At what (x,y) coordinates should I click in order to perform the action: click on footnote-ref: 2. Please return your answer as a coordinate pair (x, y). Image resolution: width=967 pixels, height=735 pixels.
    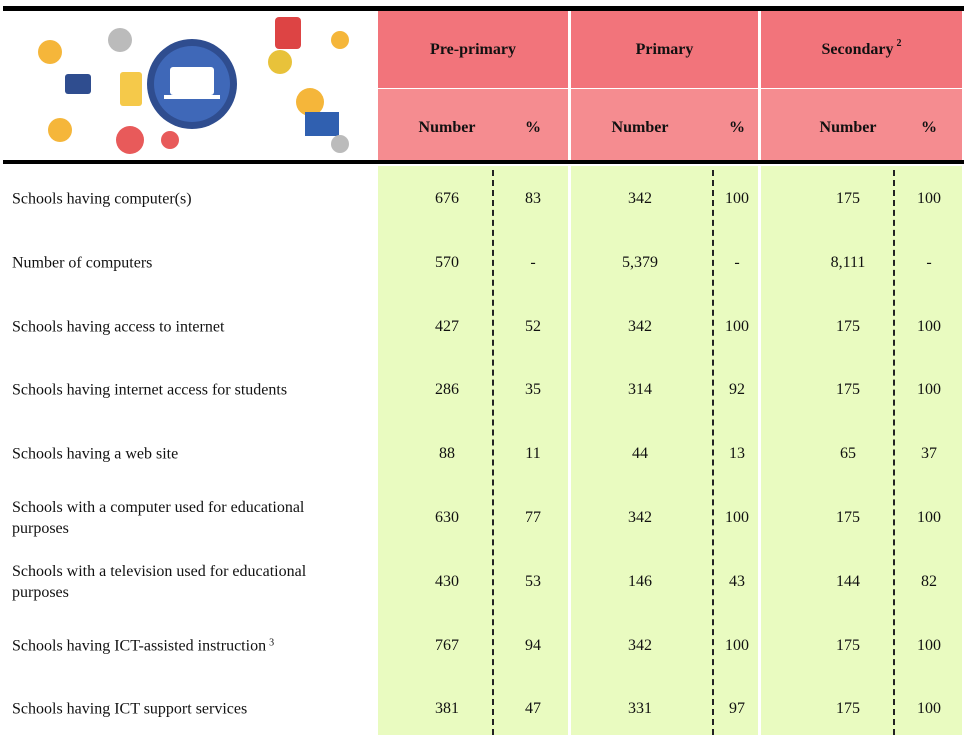
    Looking at the image, I should click on (899, 43).